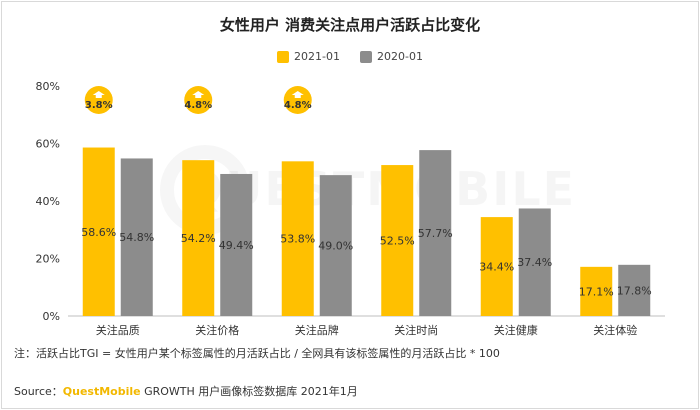 This screenshot has height=410, width=700. Describe the element at coordinates (416, 330) in the screenshot. I see `category-label: 关注时尚` at that location.